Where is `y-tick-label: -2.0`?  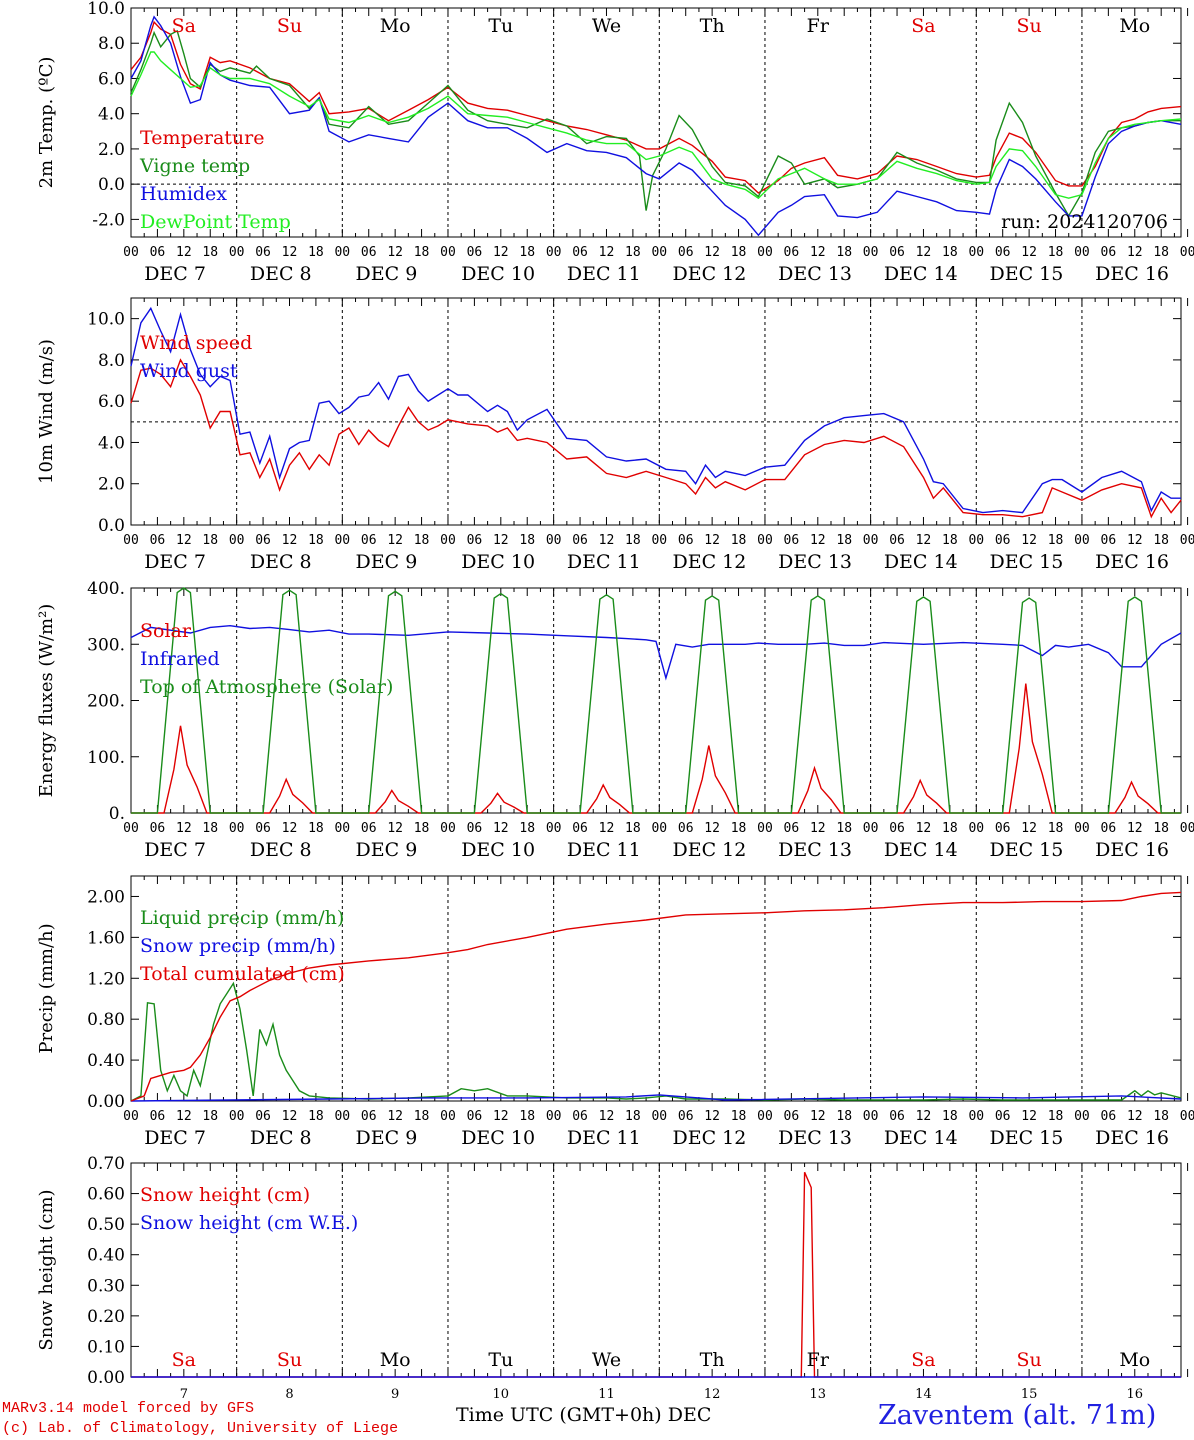
y-tick-label: -2.0 is located at coordinates (108, 220).